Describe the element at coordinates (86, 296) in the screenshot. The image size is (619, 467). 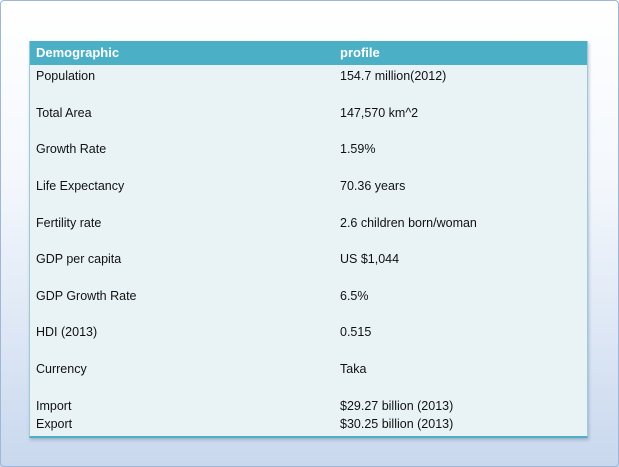
I see `row-label: GDP Growth Rate` at that location.